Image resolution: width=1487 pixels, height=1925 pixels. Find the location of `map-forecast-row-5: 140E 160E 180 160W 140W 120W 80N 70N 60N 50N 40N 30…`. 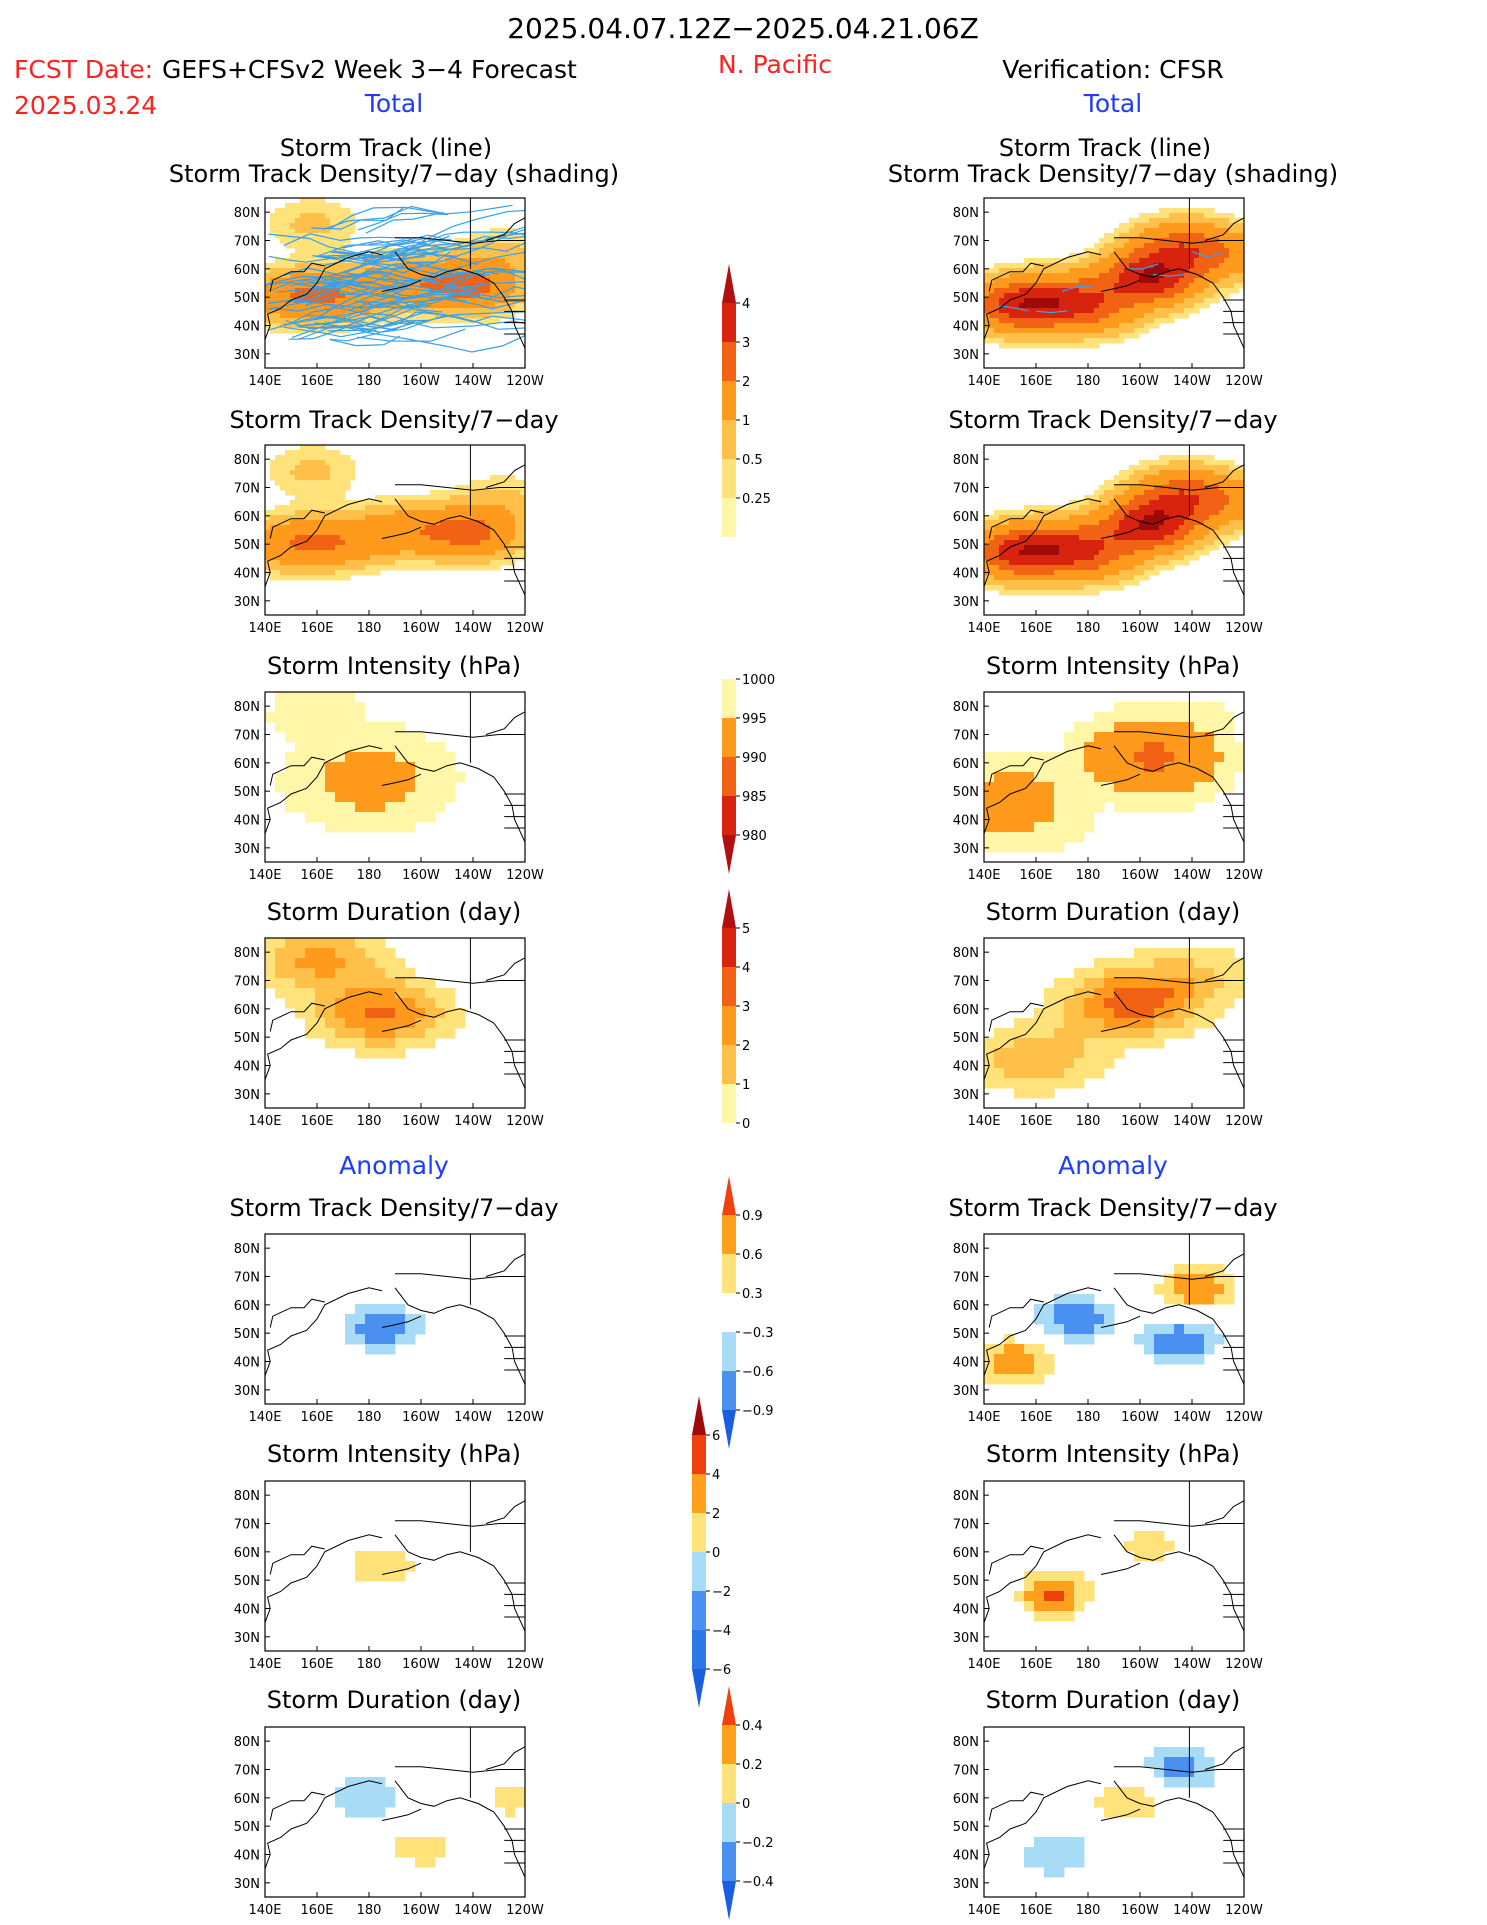

map-forecast-row-5: 140E 160E 180 160W 140W 120W 80N 70N 60N 50N 40N 30… is located at coordinates (389, 1329).